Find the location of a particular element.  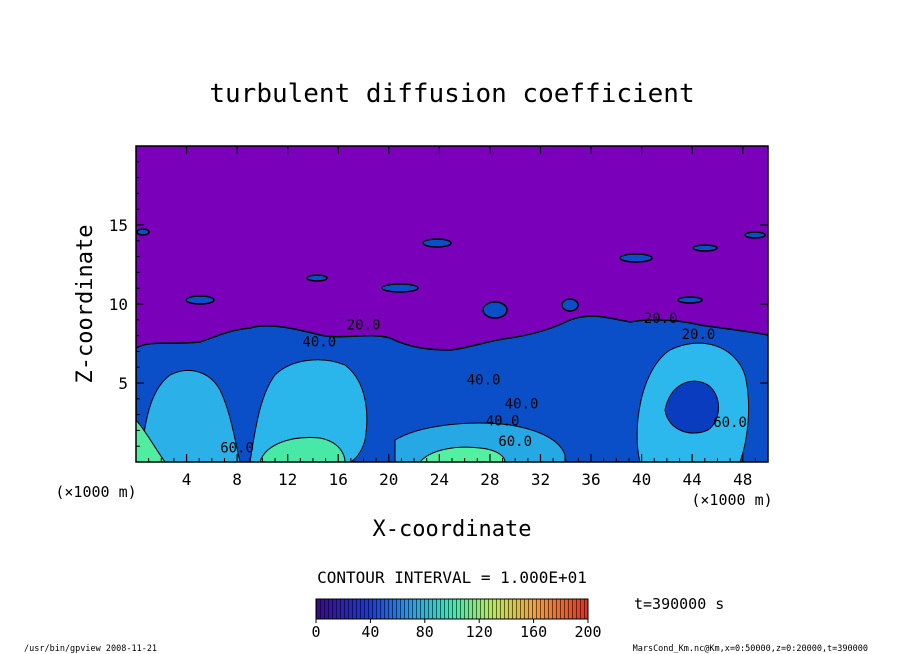

colorbar-tick-label: 160 is located at coordinates (533, 632).